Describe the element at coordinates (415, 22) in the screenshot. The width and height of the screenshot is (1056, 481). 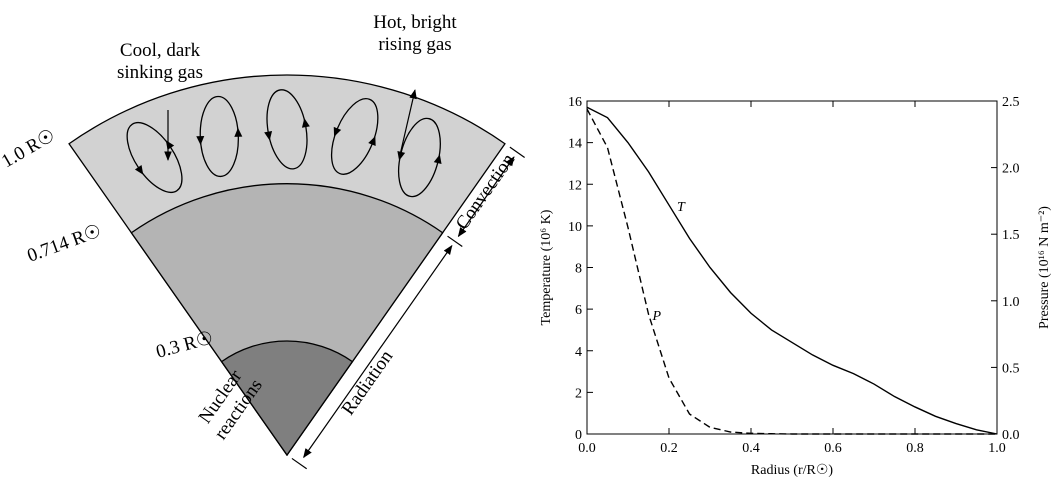
I see `label-line: Hot, bright` at that location.